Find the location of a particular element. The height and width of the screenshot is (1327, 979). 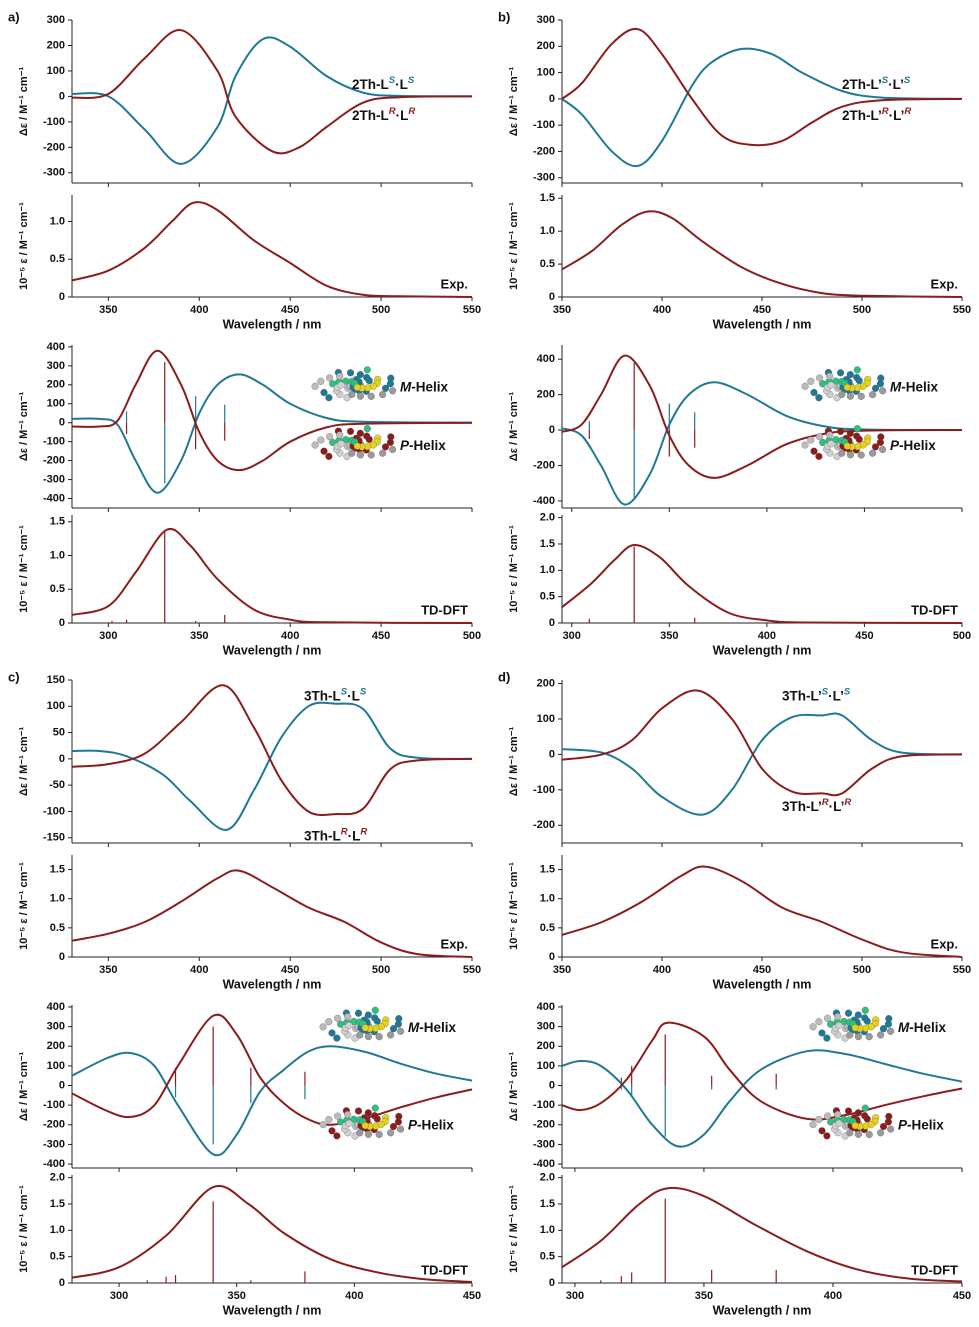

y-tick-label: 200 is located at coordinates (546, 46).